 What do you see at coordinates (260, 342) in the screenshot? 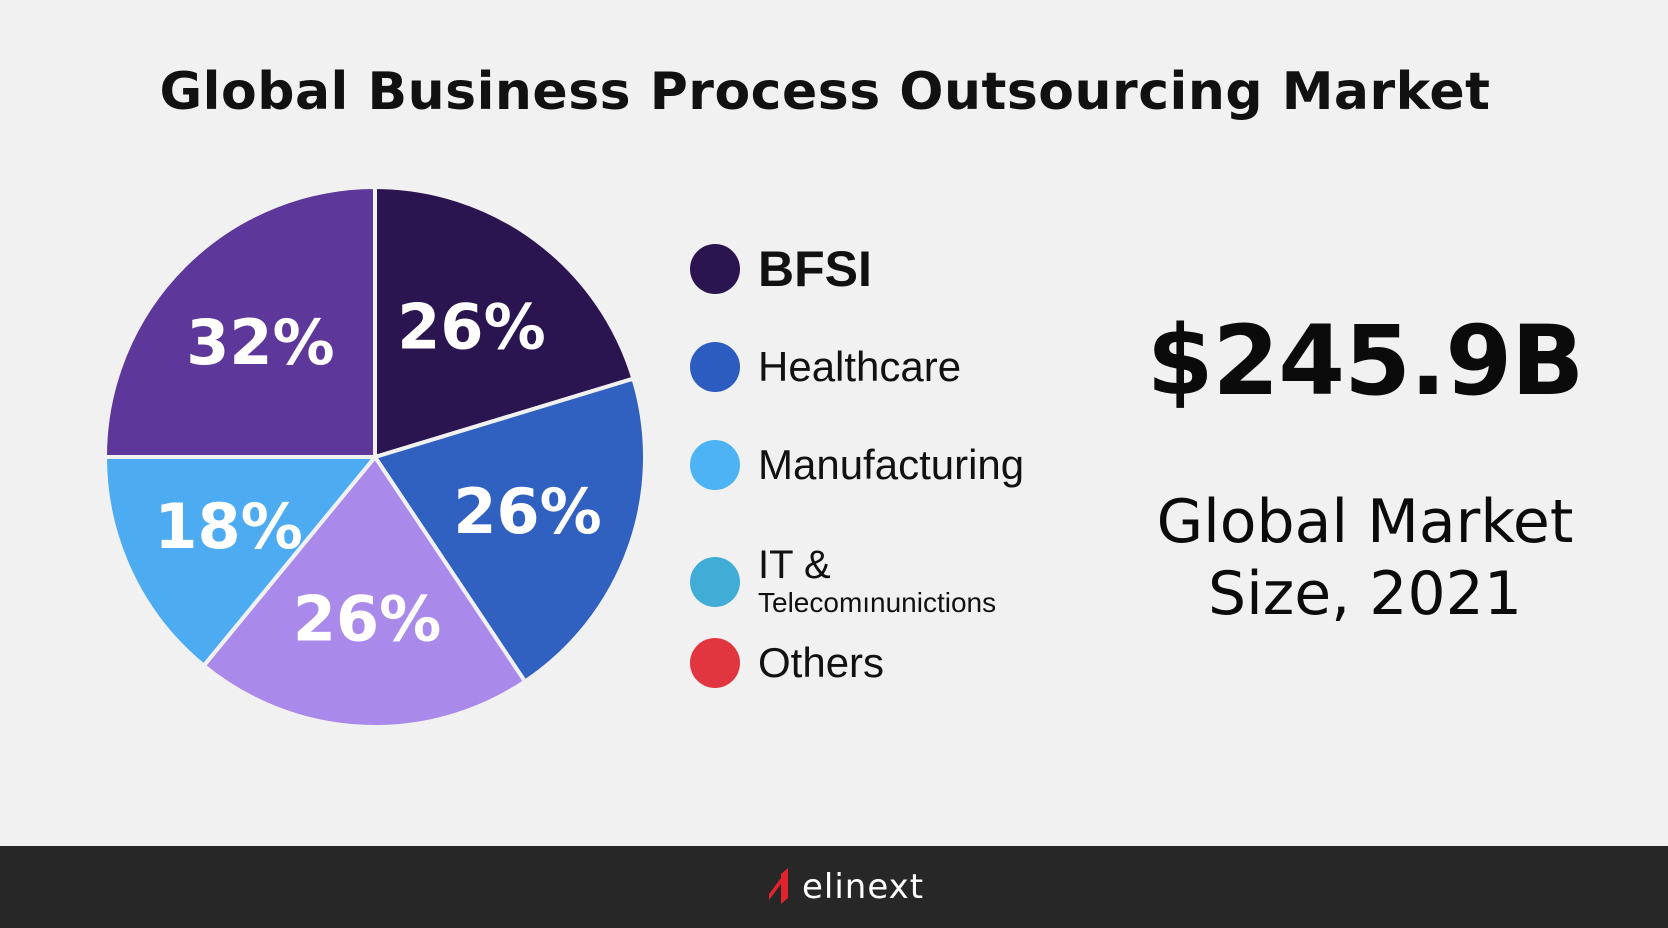
I see `pie-slice-label: 32%` at bounding box center [260, 342].